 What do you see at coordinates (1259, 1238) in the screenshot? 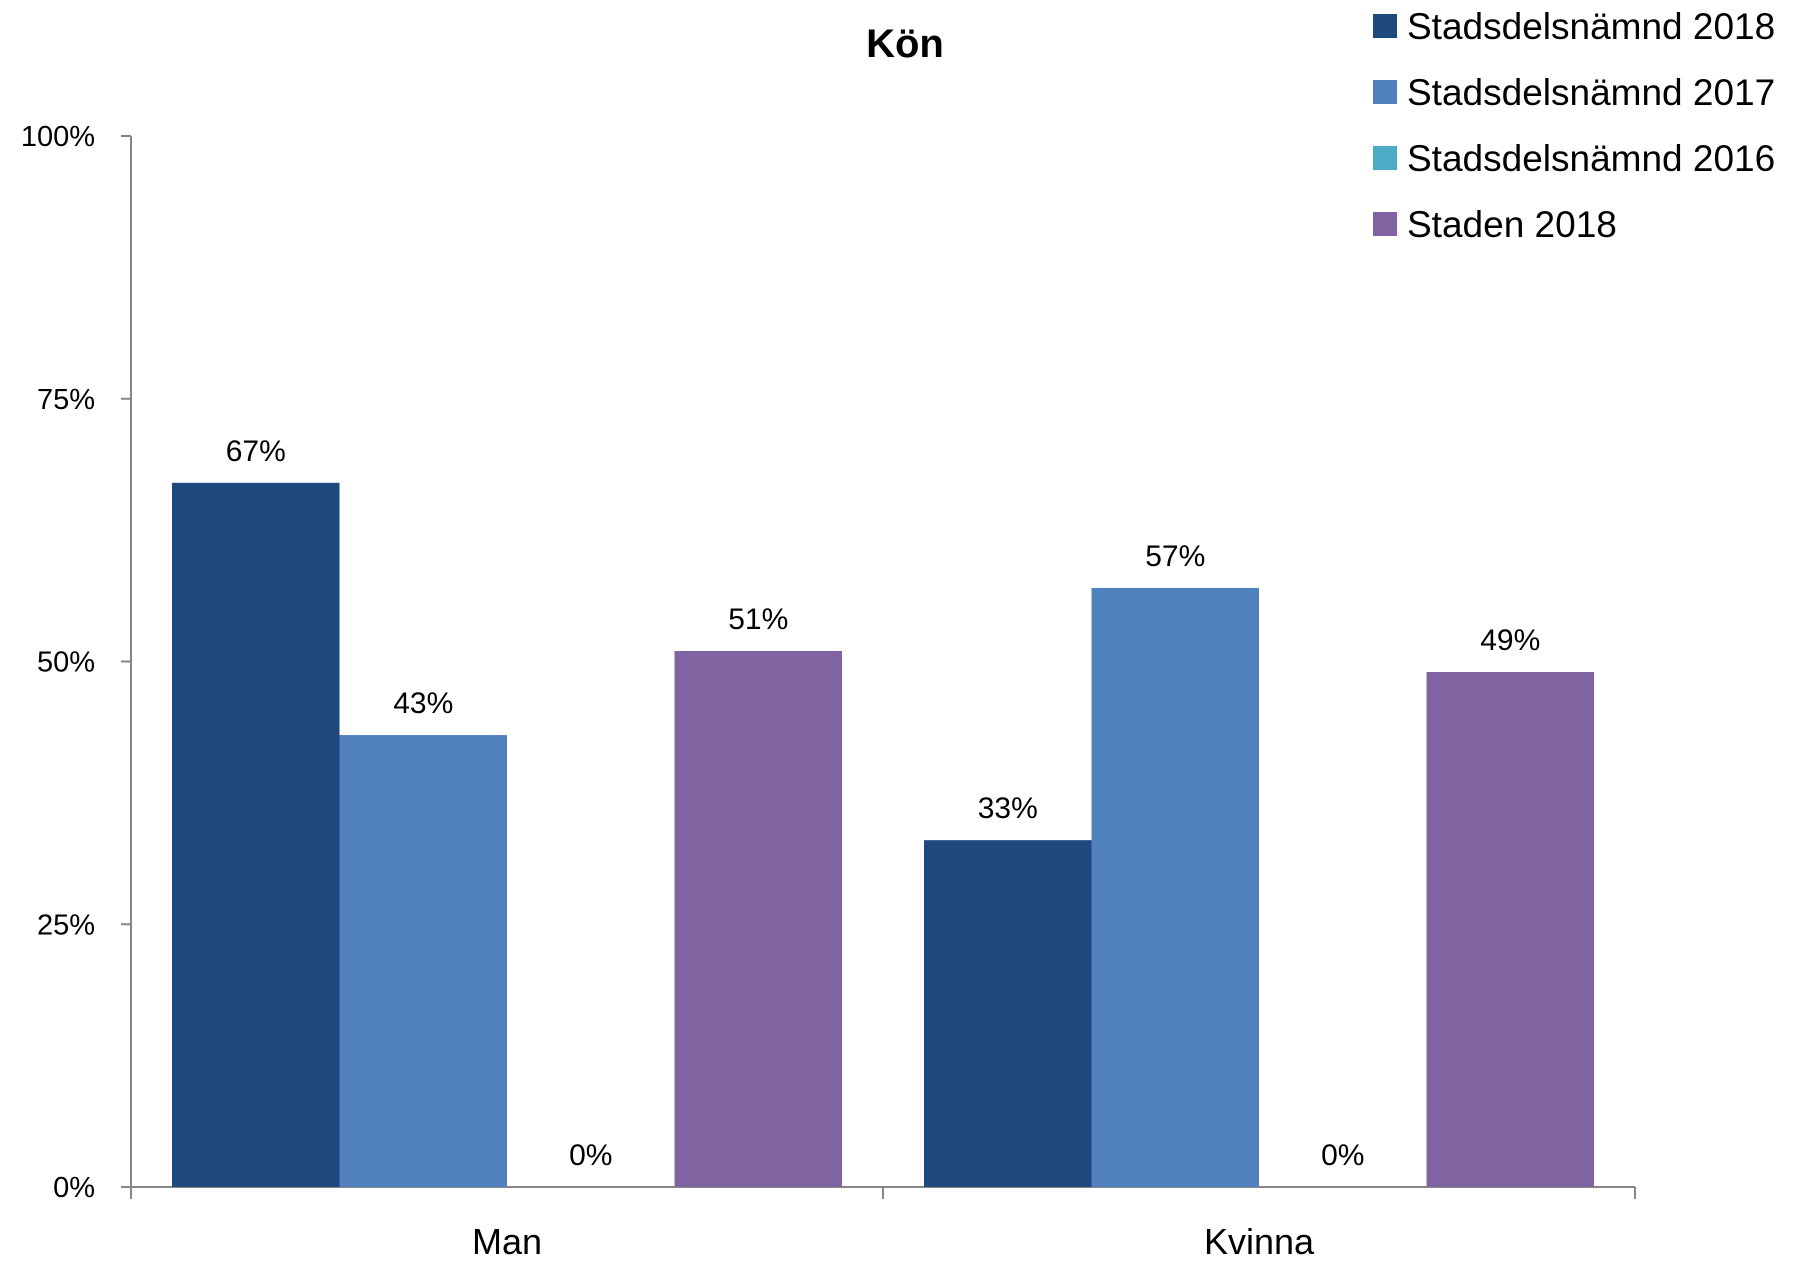
I see `x-category-label: Kvinna` at bounding box center [1259, 1238].